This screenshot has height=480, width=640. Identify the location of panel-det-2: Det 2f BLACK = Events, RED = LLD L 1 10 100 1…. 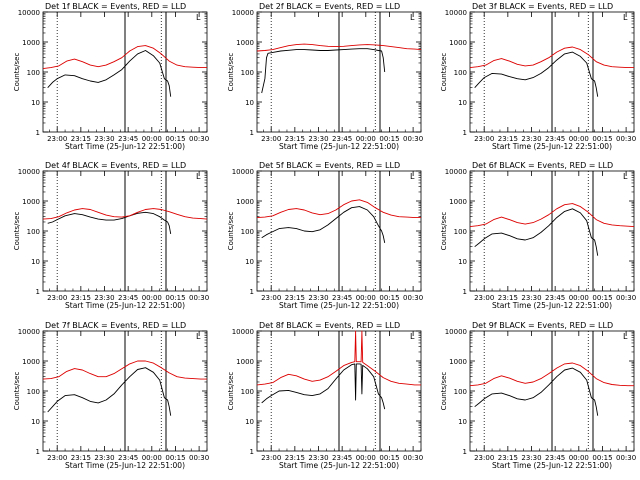
(325, 76).